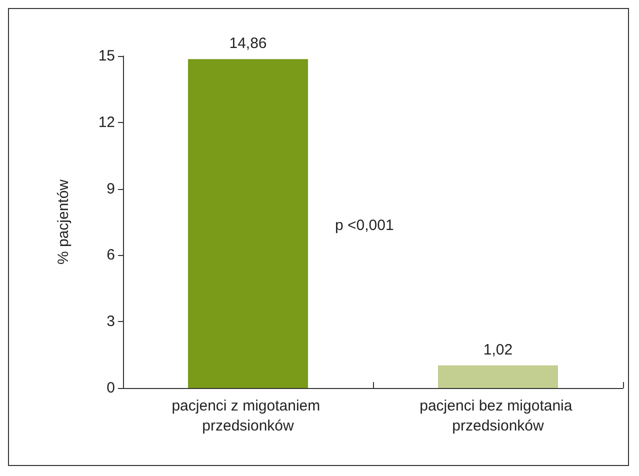 This screenshot has height=476, width=639. I want to click on x-tick-label: pacjenci z migotaniem przedsionków, so click(248, 416).